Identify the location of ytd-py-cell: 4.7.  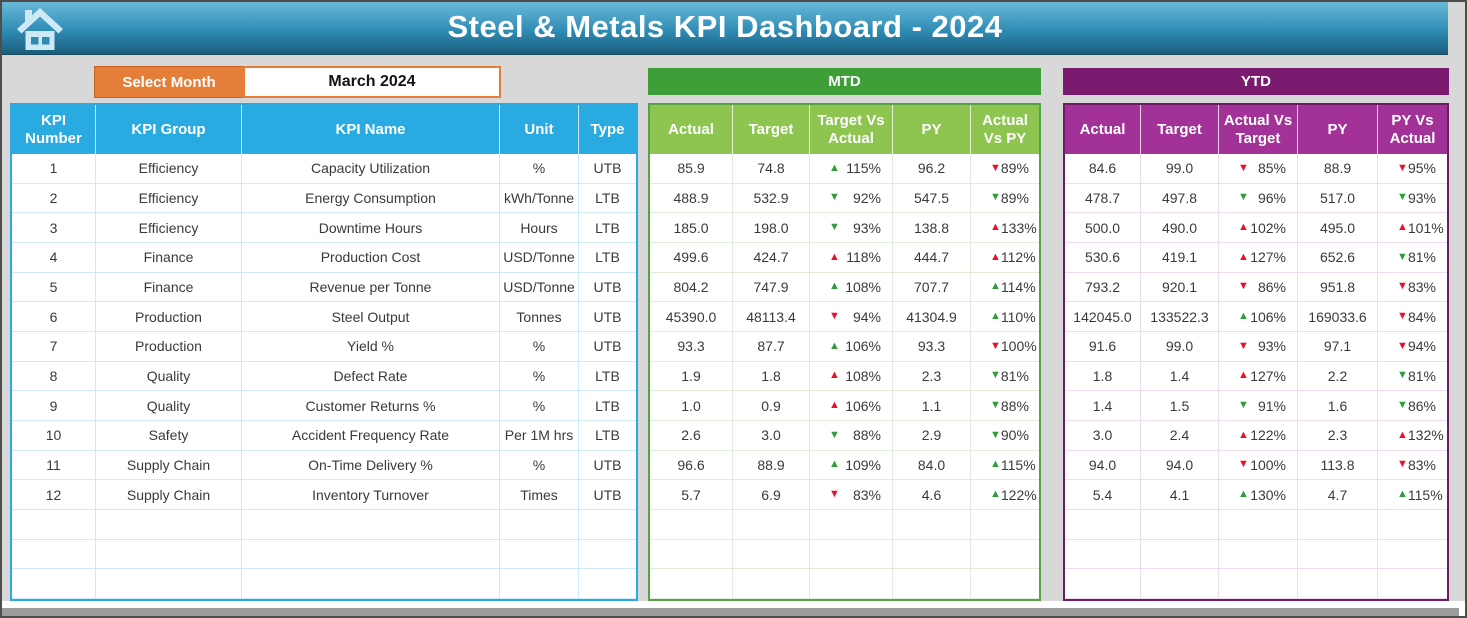
(1338, 495).